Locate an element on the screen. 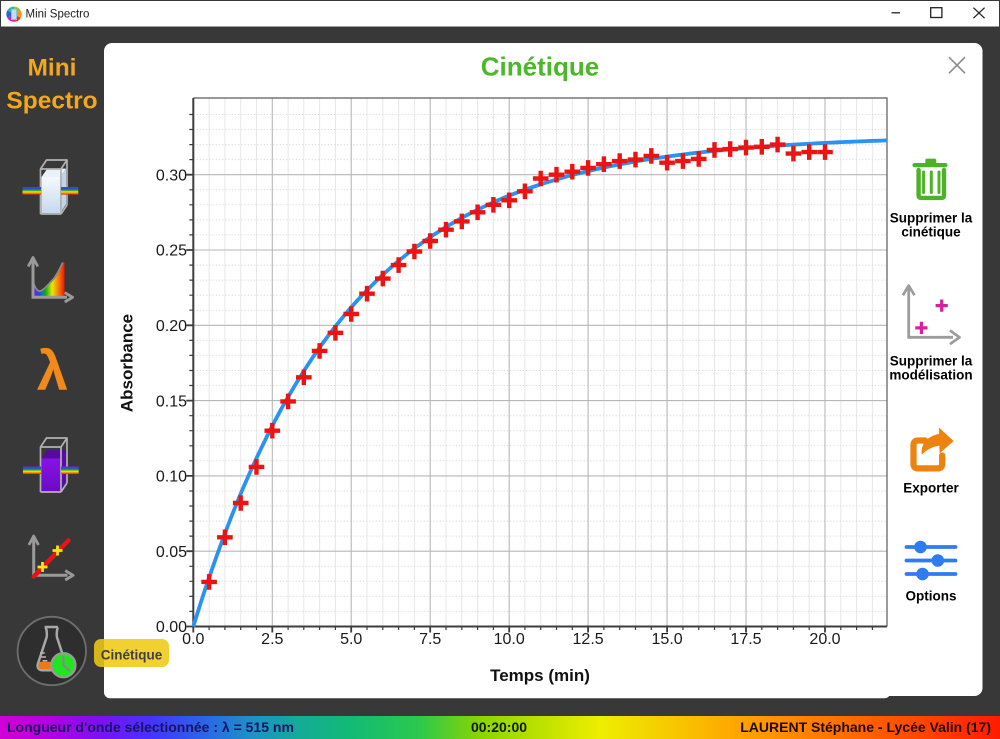 Image resolution: width=1000 pixels, height=739 pixels. svg-text: 12.5 is located at coordinates (588, 639).